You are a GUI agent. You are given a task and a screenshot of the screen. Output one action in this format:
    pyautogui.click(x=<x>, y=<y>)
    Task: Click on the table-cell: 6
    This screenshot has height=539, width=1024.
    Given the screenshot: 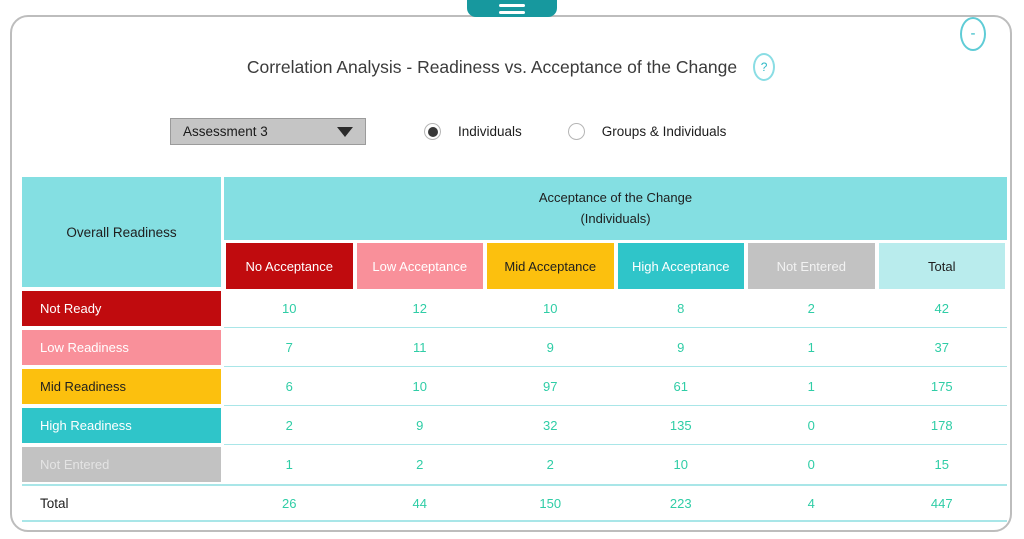 What is the action you would take?
    pyautogui.click(x=289, y=386)
    